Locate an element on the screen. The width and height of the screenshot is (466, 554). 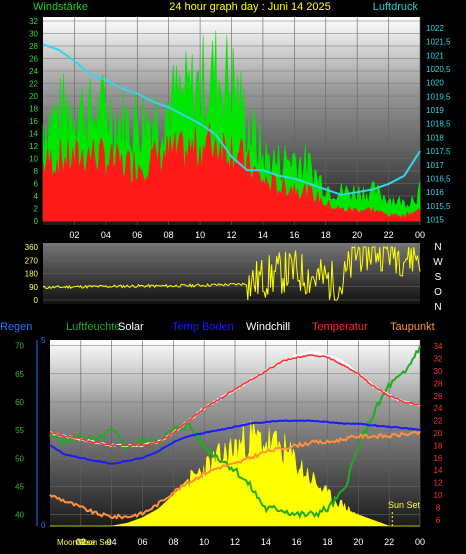
temperature-tick-label: 16 is located at coordinates (438, 458).